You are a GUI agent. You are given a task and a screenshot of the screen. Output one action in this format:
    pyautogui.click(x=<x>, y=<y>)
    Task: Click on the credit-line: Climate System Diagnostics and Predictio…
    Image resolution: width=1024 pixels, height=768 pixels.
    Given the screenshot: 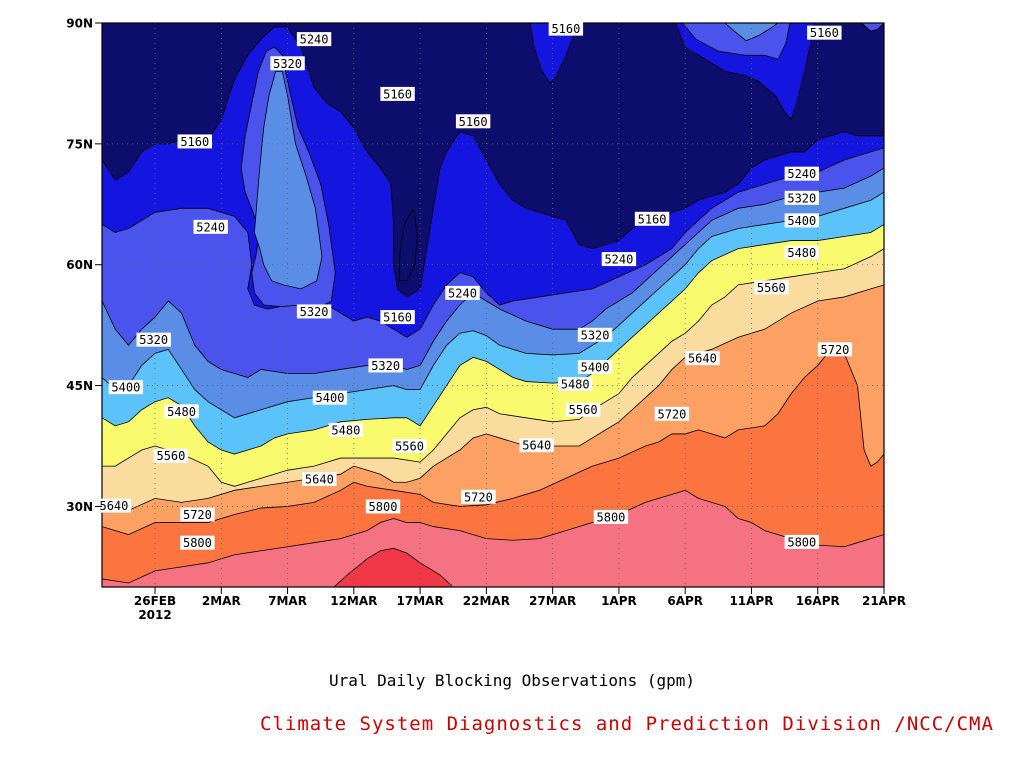 What is the action you would take?
    pyautogui.click(x=627, y=724)
    